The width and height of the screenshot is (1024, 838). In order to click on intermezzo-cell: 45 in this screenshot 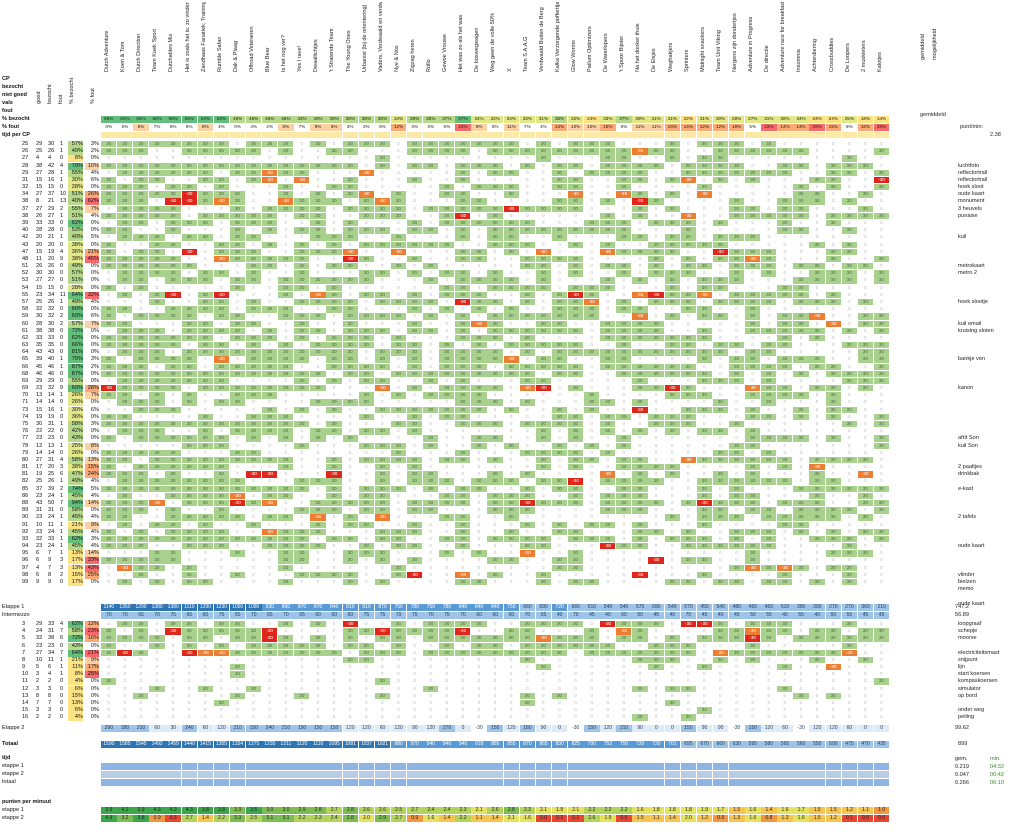, I will do `click(865, 615)`.